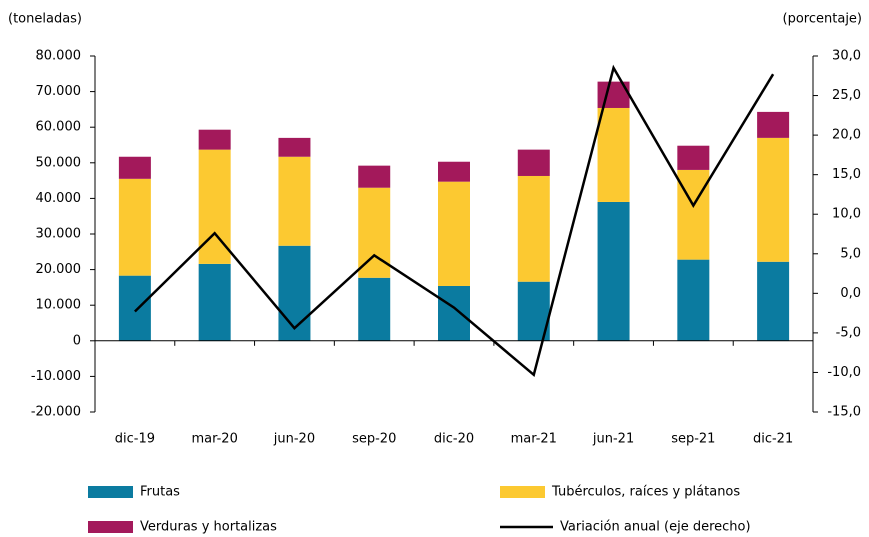 The width and height of the screenshot is (869, 537). Describe the element at coordinates (773, 439) in the screenshot. I see `x-tick-label: dic-21` at that location.